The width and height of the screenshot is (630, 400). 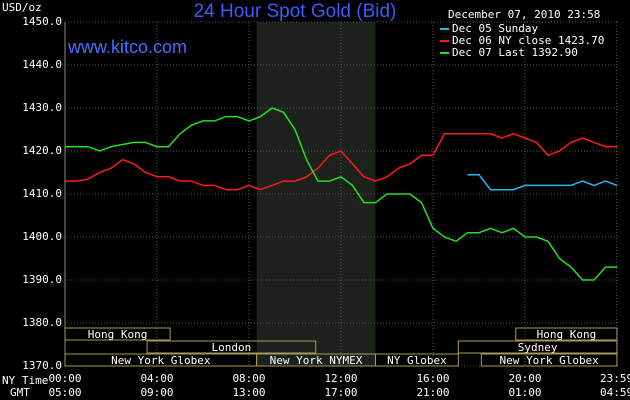 I want to click on x2-tick-label: 01:00, so click(x=524, y=392).